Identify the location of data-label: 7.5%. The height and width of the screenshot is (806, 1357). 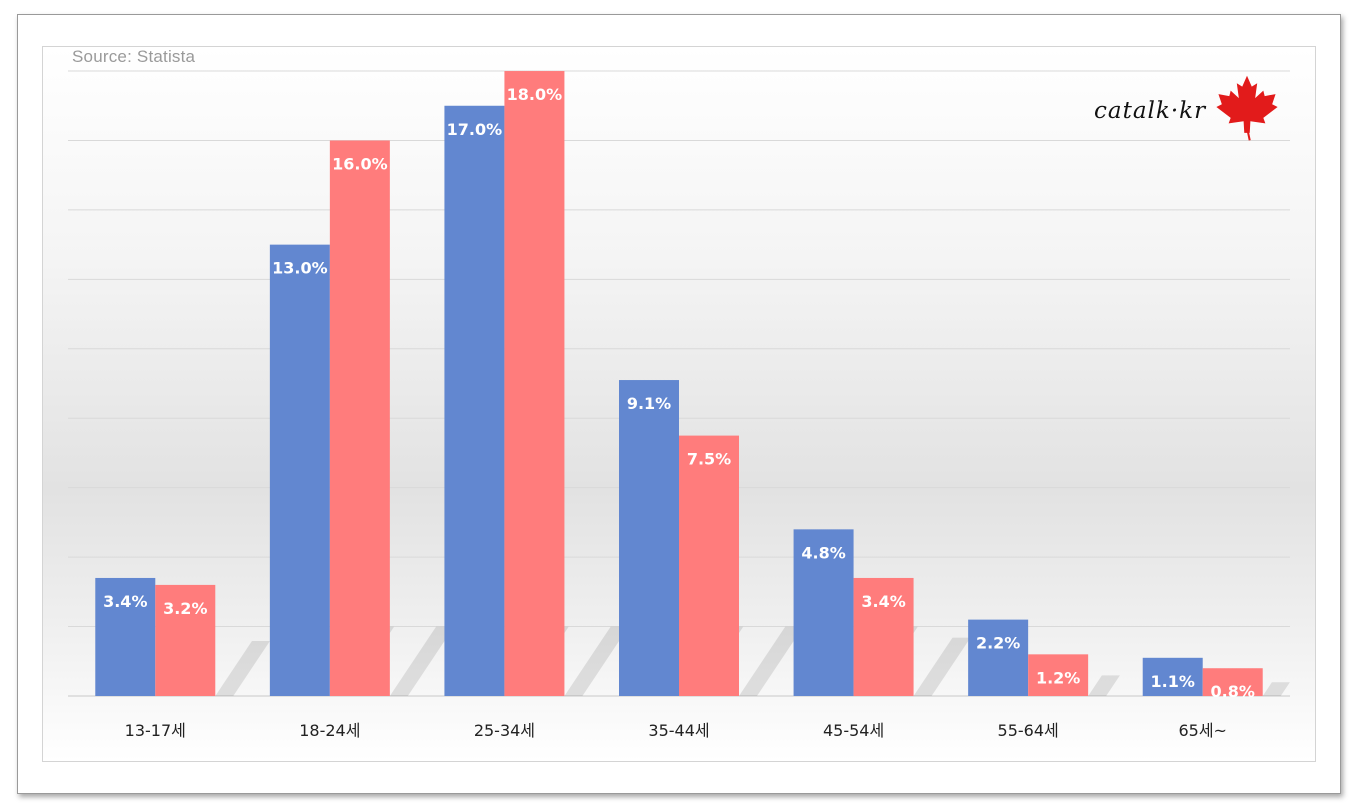
(709, 459).